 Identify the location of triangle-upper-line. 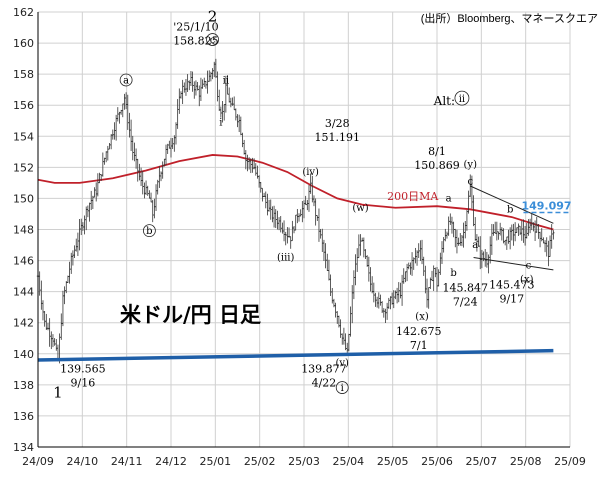
(512, 204).